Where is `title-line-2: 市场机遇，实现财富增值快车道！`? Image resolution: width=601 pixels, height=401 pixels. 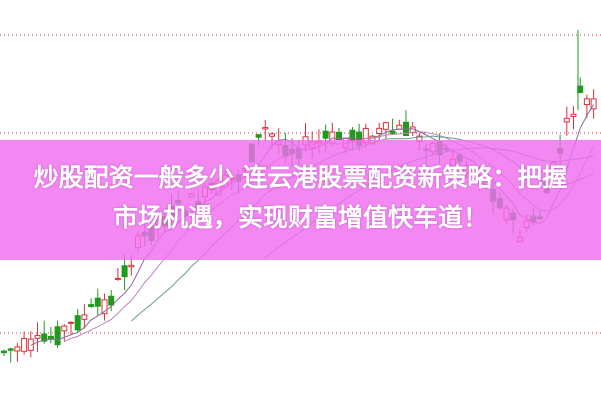
title-line-2: 市场机遇，实现财富增值快车道！ is located at coordinates (300, 217).